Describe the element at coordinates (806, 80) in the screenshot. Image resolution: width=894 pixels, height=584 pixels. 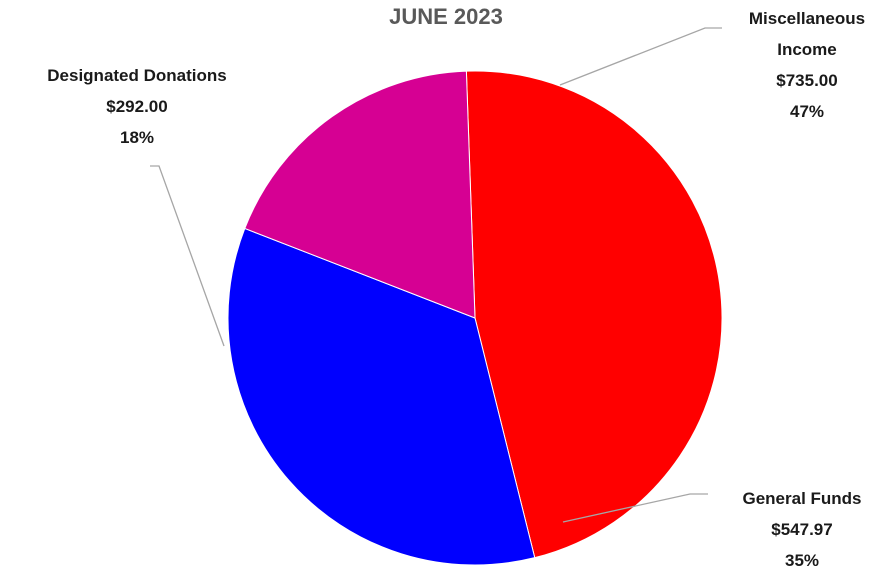
I see `data-label-value: $735.00` at that location.